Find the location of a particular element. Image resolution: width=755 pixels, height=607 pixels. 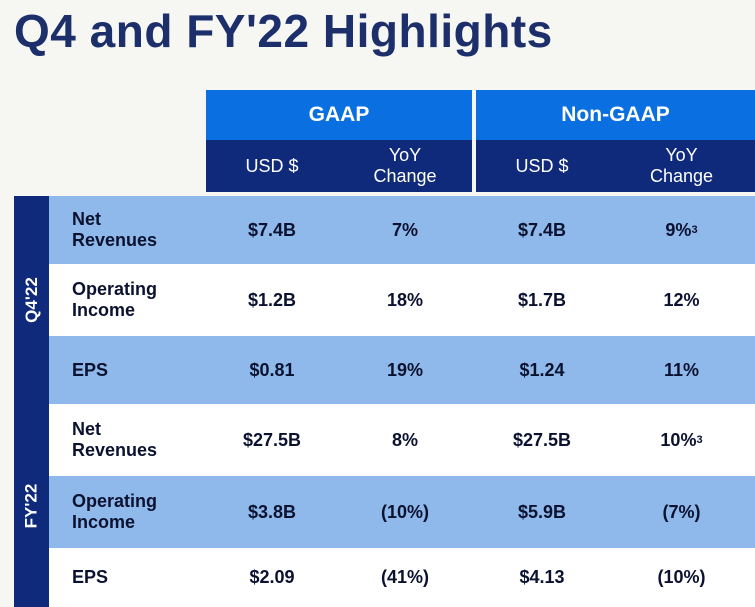

period-fy-label: FY'22 is located at coordinates (31, 505).